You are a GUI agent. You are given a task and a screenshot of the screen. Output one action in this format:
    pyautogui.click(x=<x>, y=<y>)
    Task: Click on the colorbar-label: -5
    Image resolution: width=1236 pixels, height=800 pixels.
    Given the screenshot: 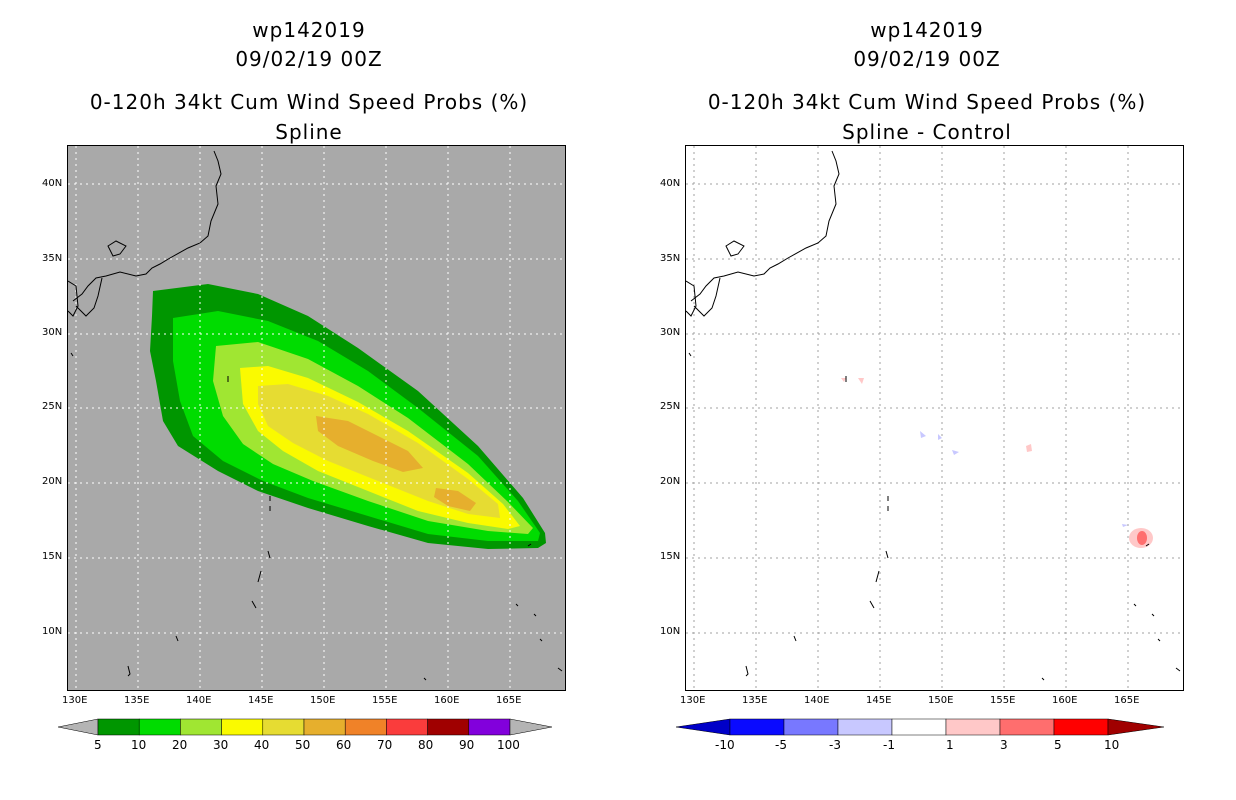 What is the action you would take?
    pyautogui.click(x=781, y=745)
    